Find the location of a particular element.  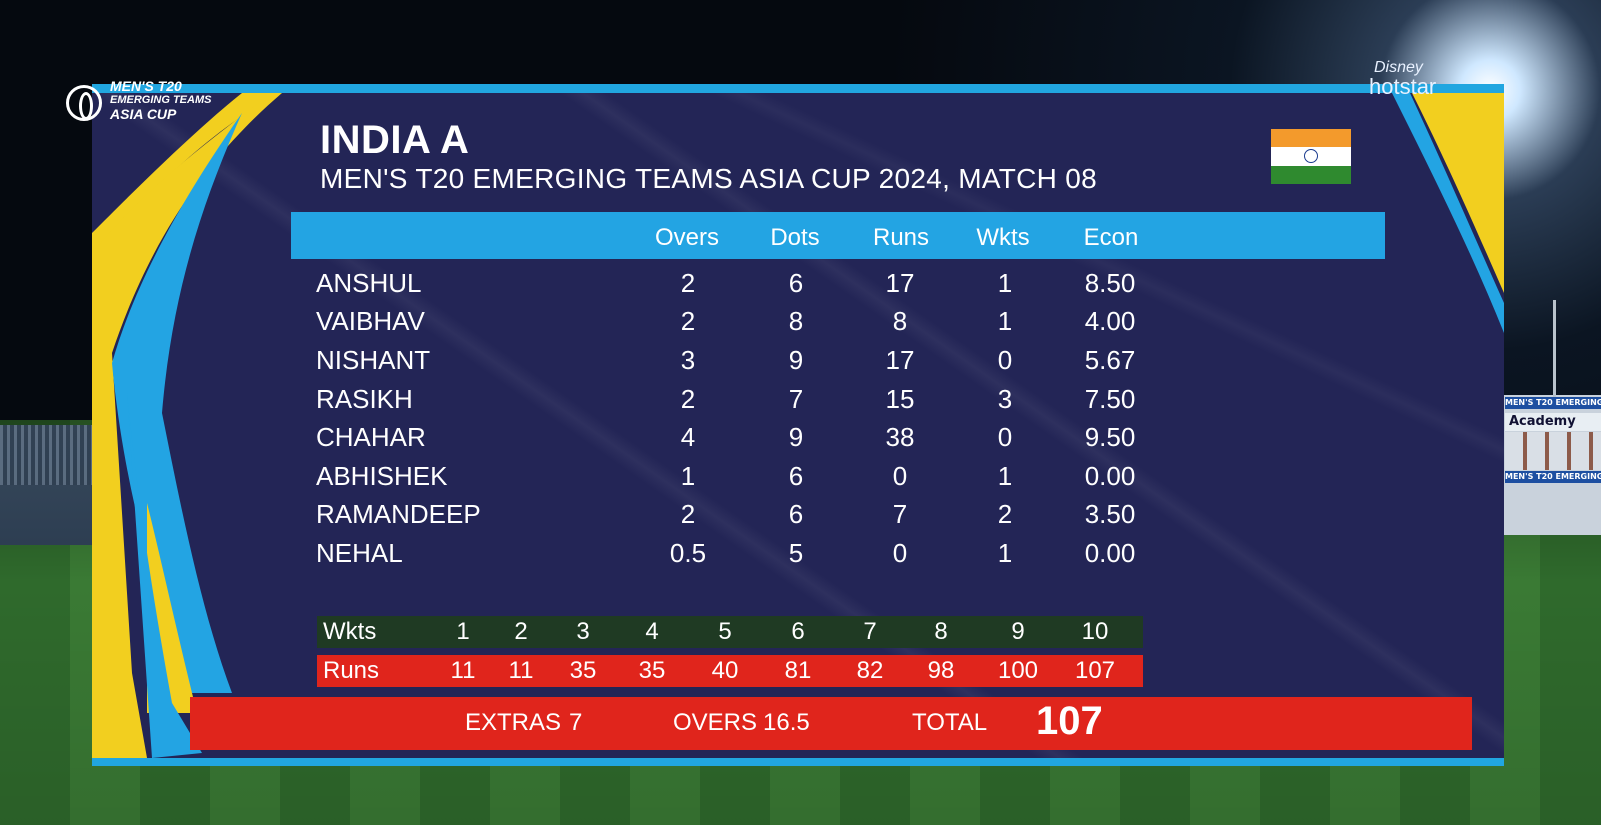

bowler-name: VAIBHAV is located at coordinates (370, 321).